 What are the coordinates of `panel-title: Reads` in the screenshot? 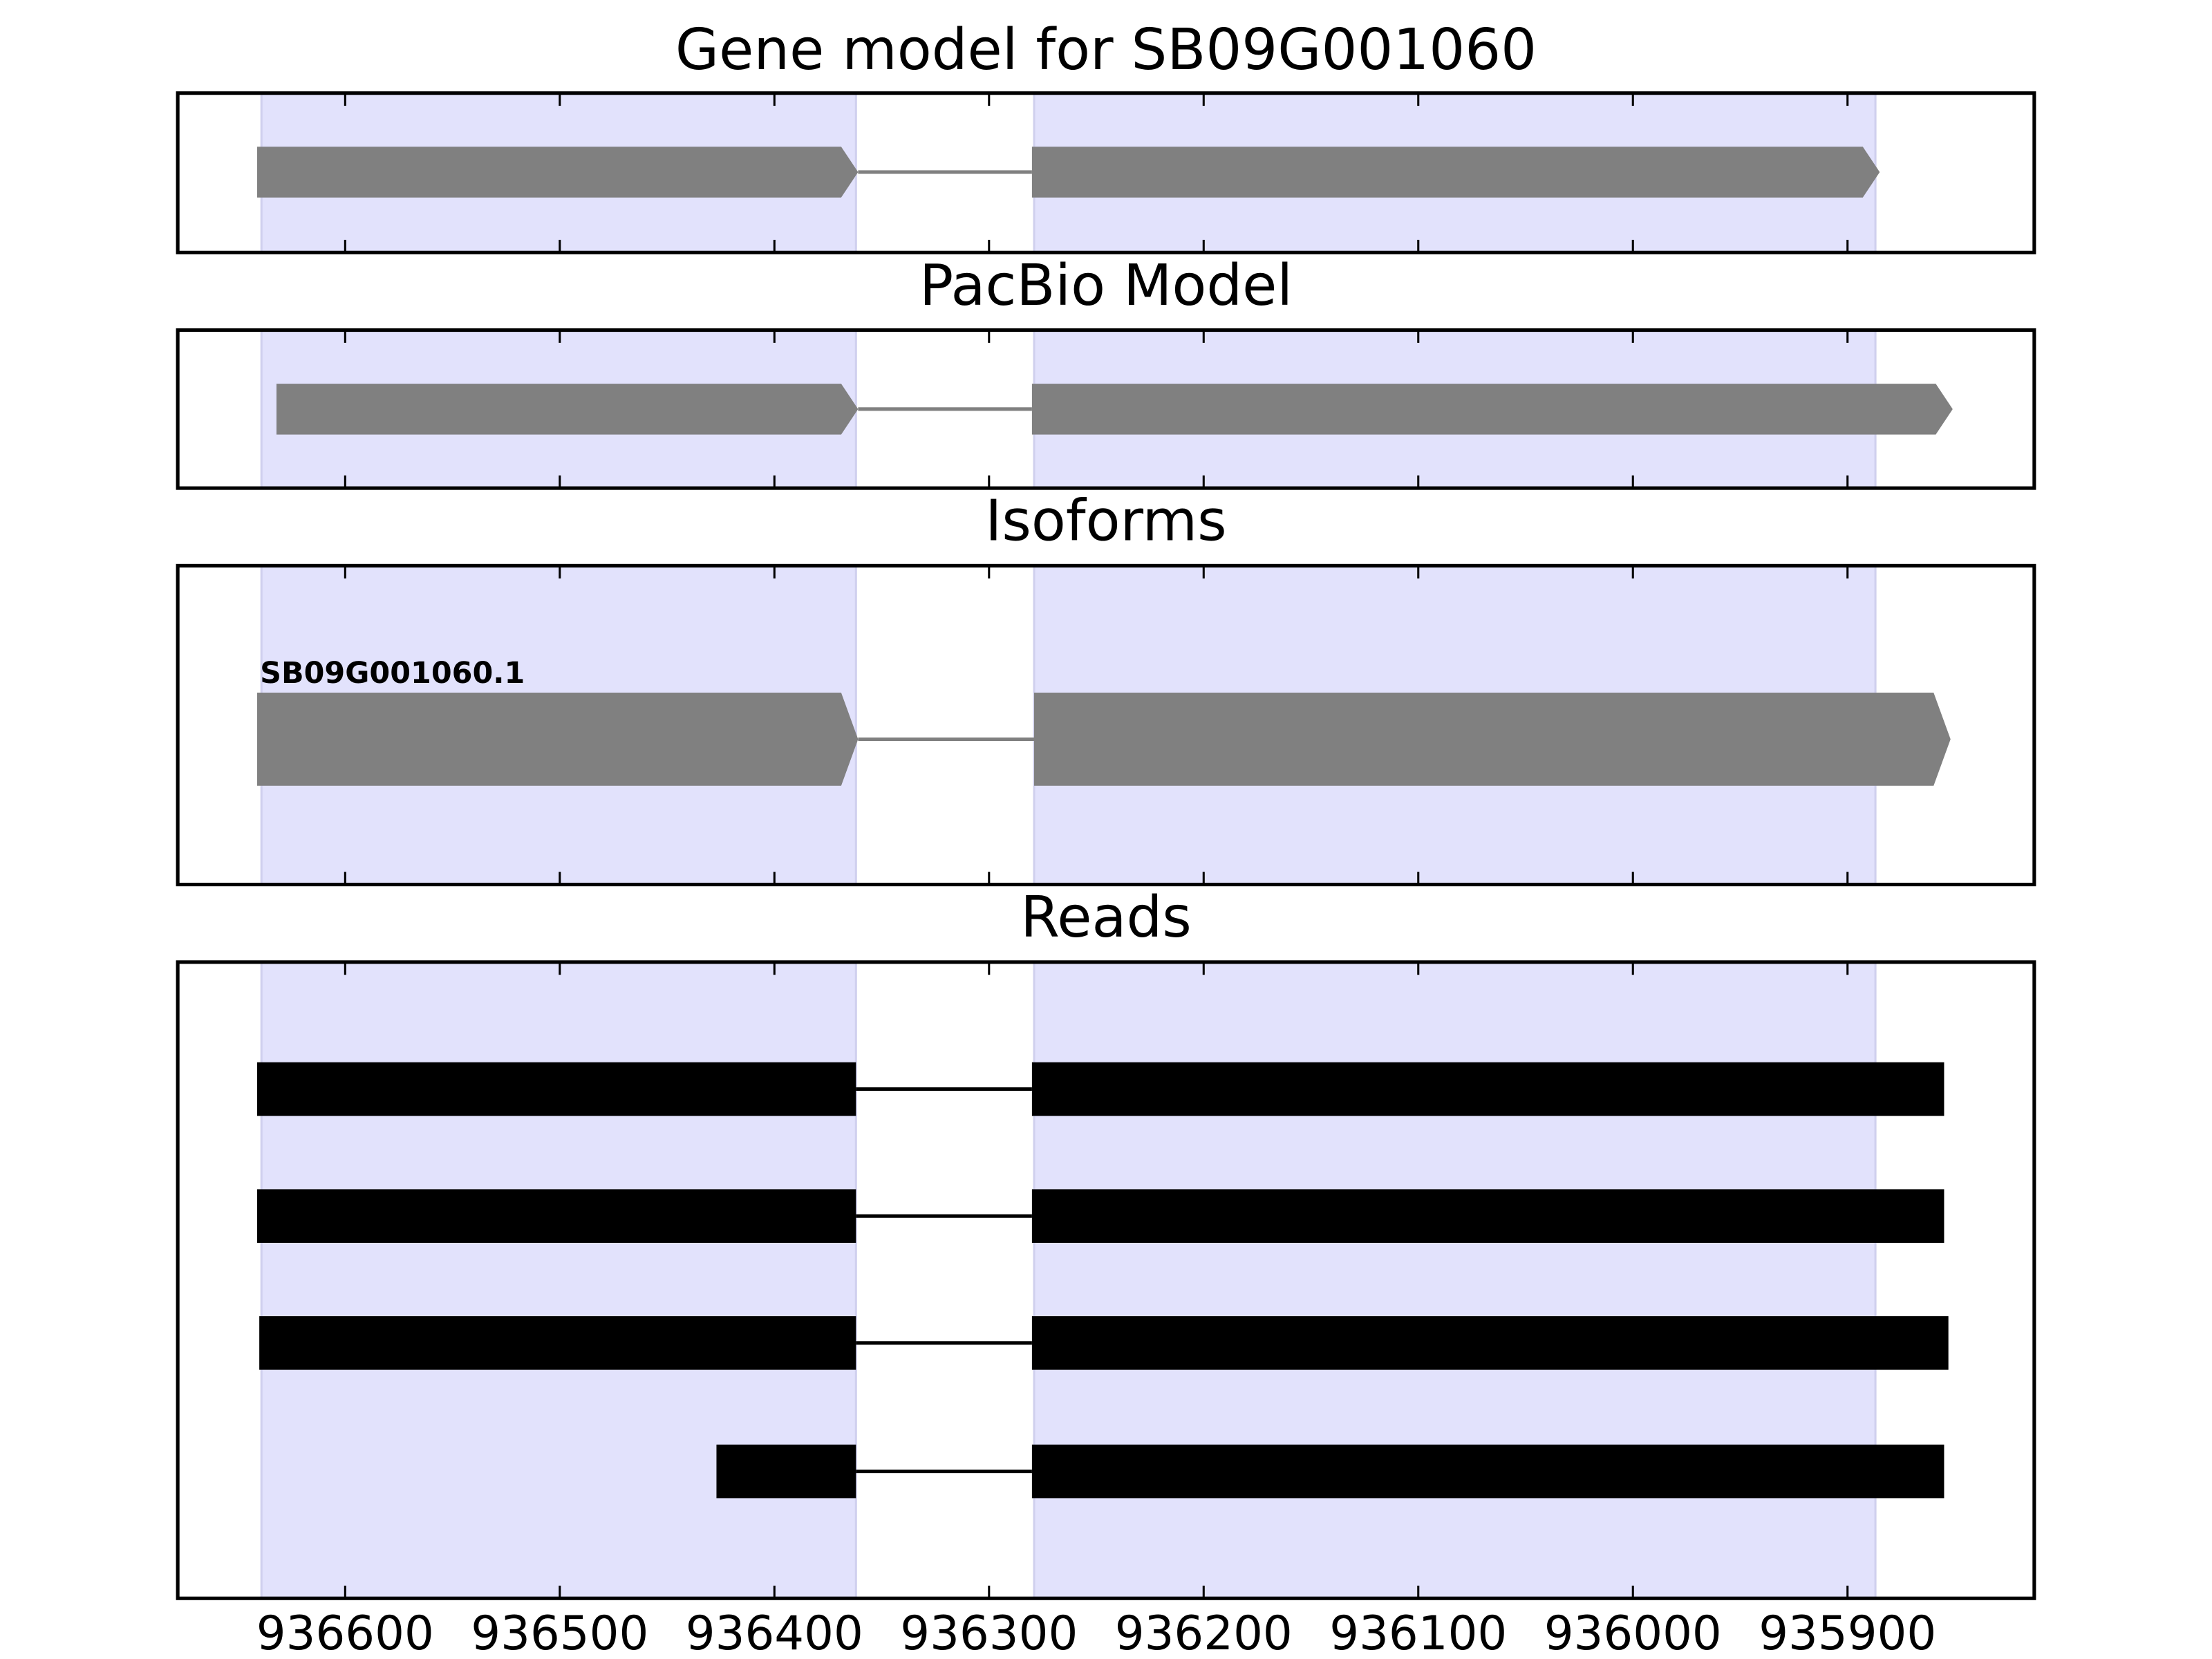 It's located at (1106, 917).